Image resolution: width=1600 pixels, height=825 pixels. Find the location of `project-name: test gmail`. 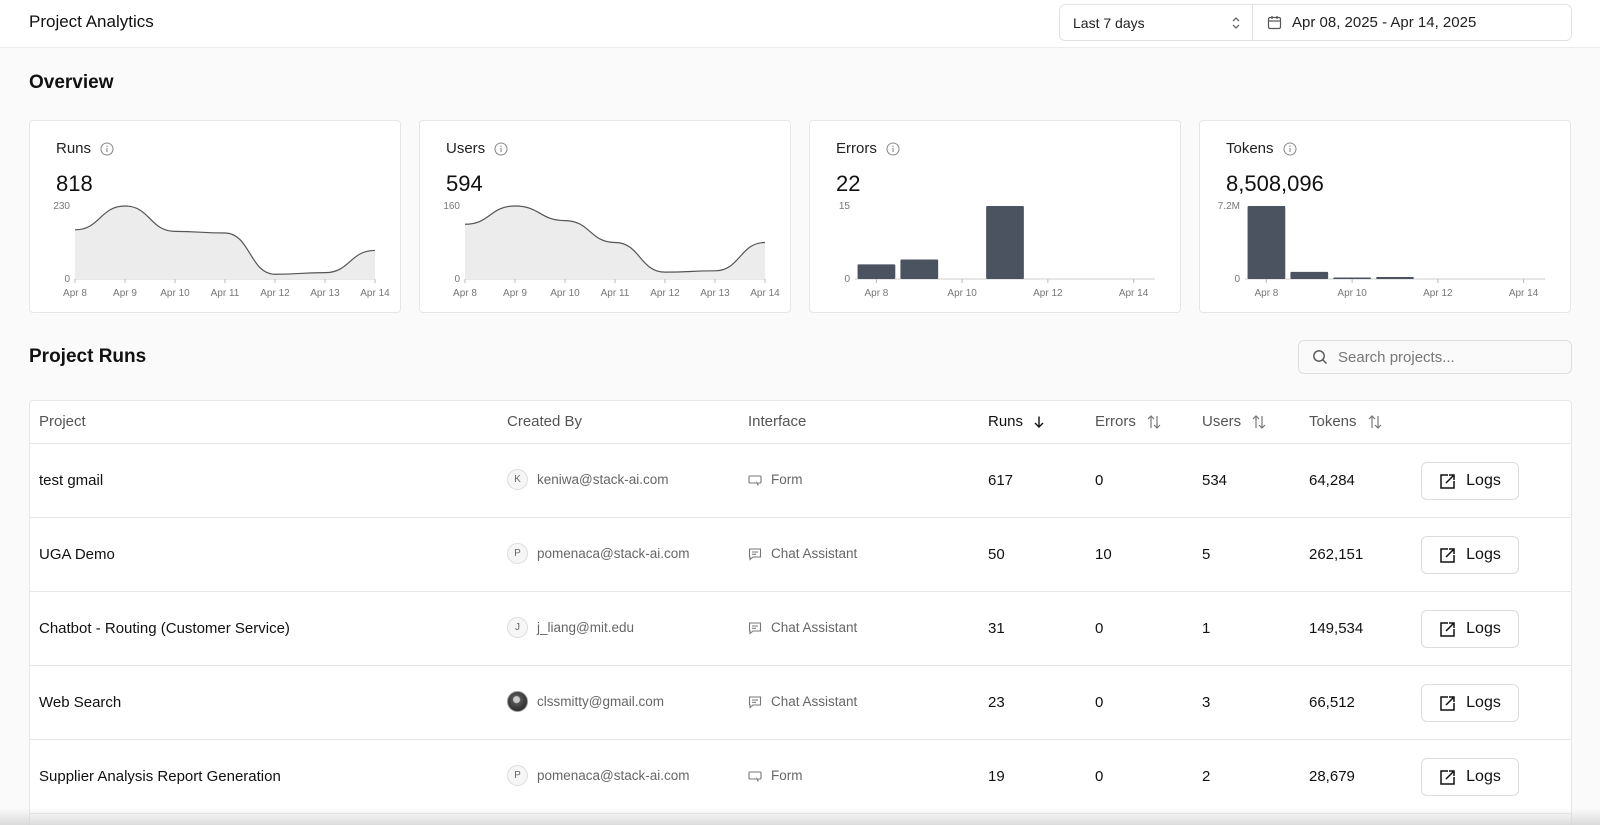

project-name: test gmail is located at coordinates (71, 480).